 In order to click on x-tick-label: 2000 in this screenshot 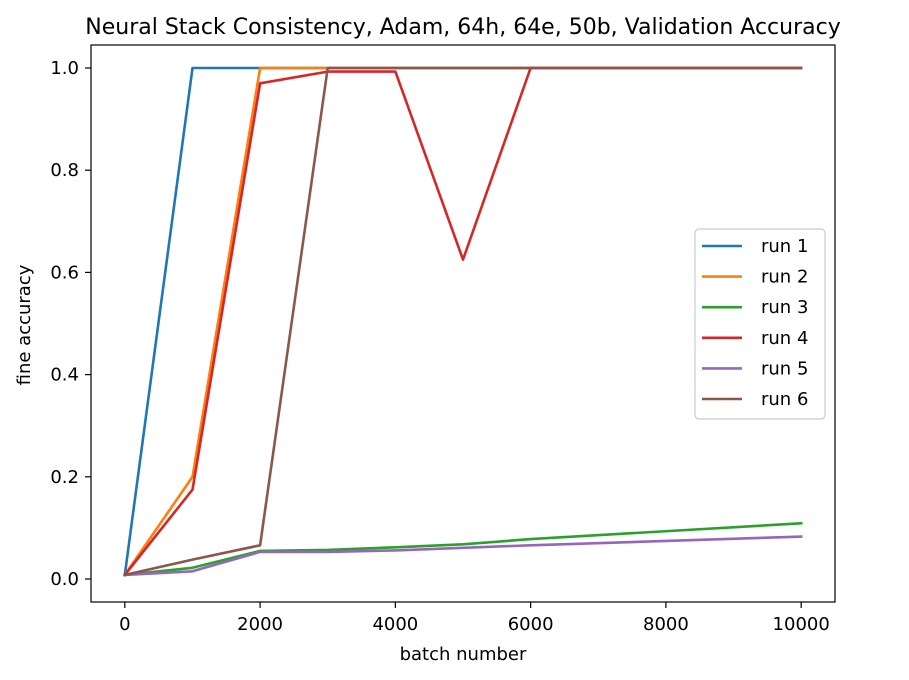, I will do `click(260, 624)`.